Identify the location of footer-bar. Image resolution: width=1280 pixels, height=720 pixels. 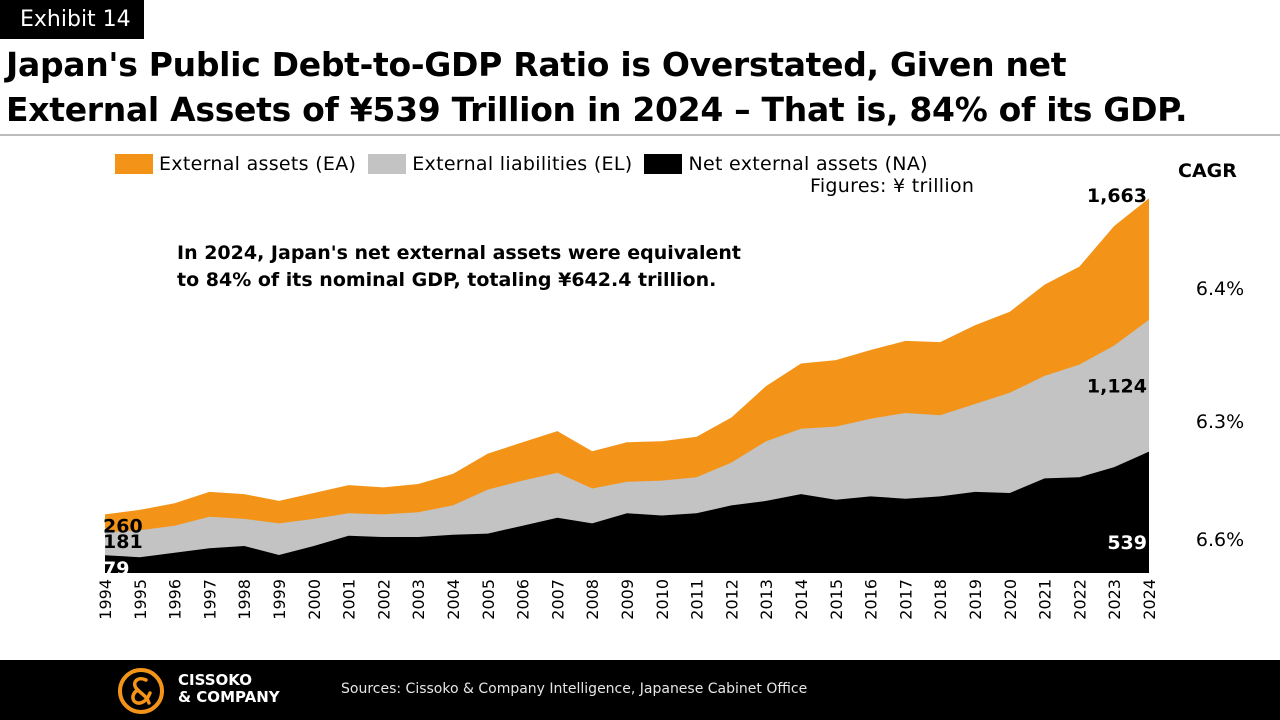
(640, 690).